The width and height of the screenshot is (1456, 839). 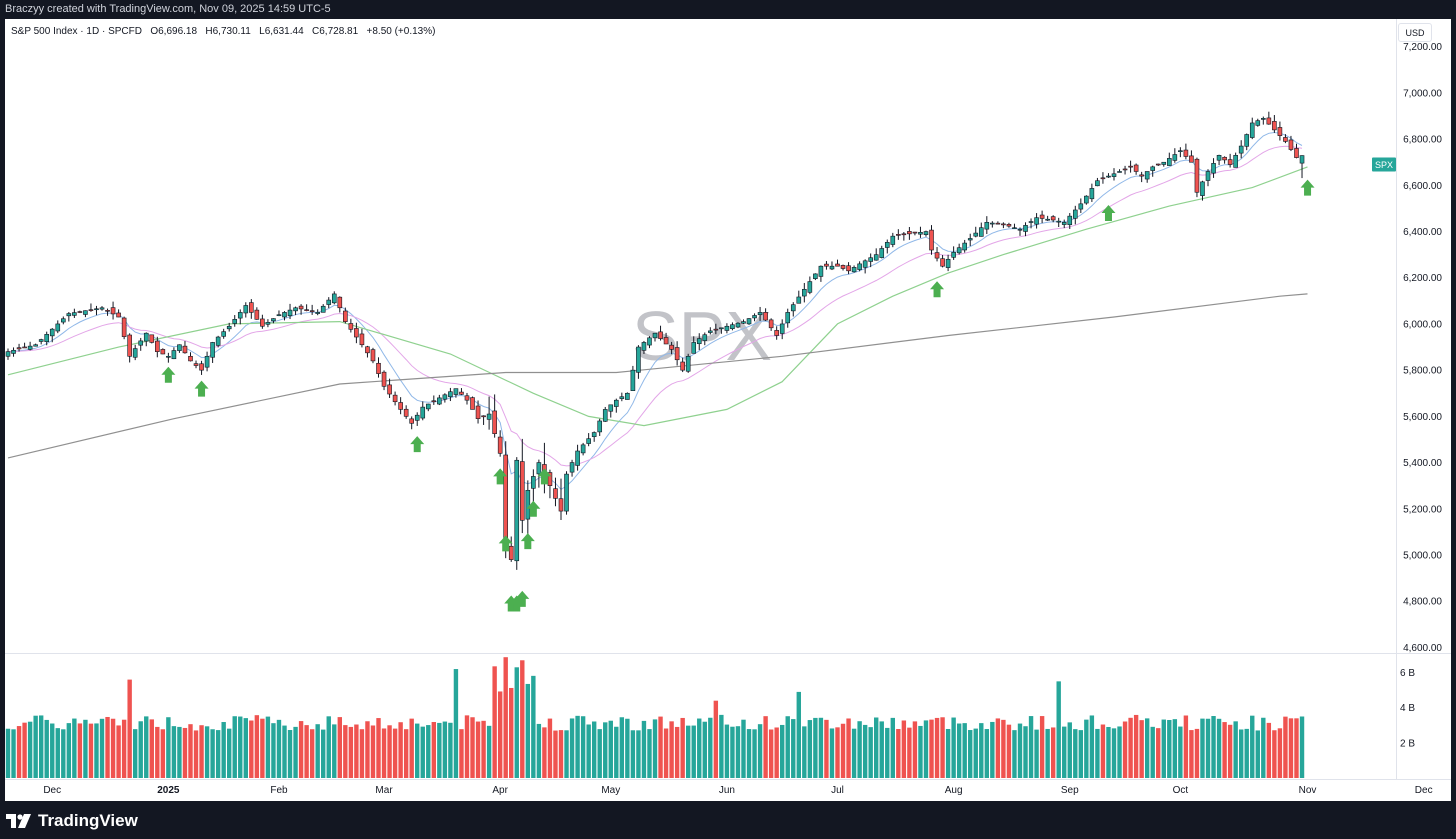 I want to click on tradingview-logo: TradingView, so click(x=72, y=821).